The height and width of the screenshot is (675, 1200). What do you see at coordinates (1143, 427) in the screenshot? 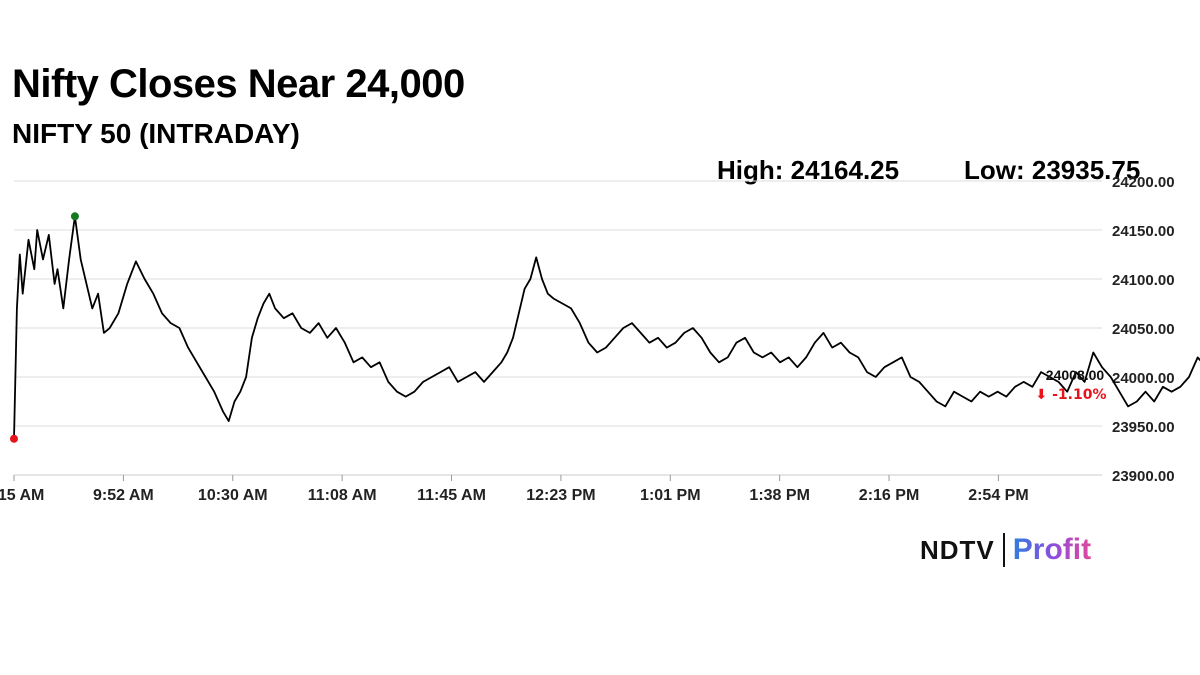
I see `y-tick-label: 23950.00` at bounding box center [1143, 427].